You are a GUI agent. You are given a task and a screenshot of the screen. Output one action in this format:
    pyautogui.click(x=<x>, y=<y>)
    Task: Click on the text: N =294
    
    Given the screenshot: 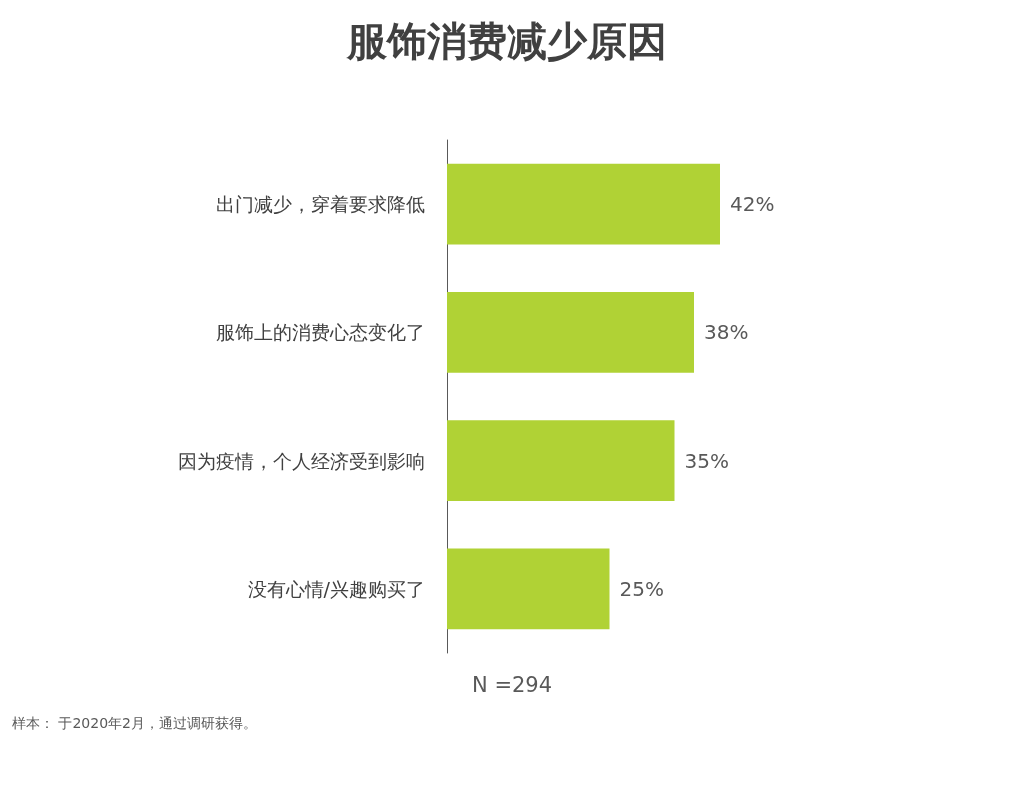 What is the action you would take?
    pyautogui.click(x=512, y=684)
    